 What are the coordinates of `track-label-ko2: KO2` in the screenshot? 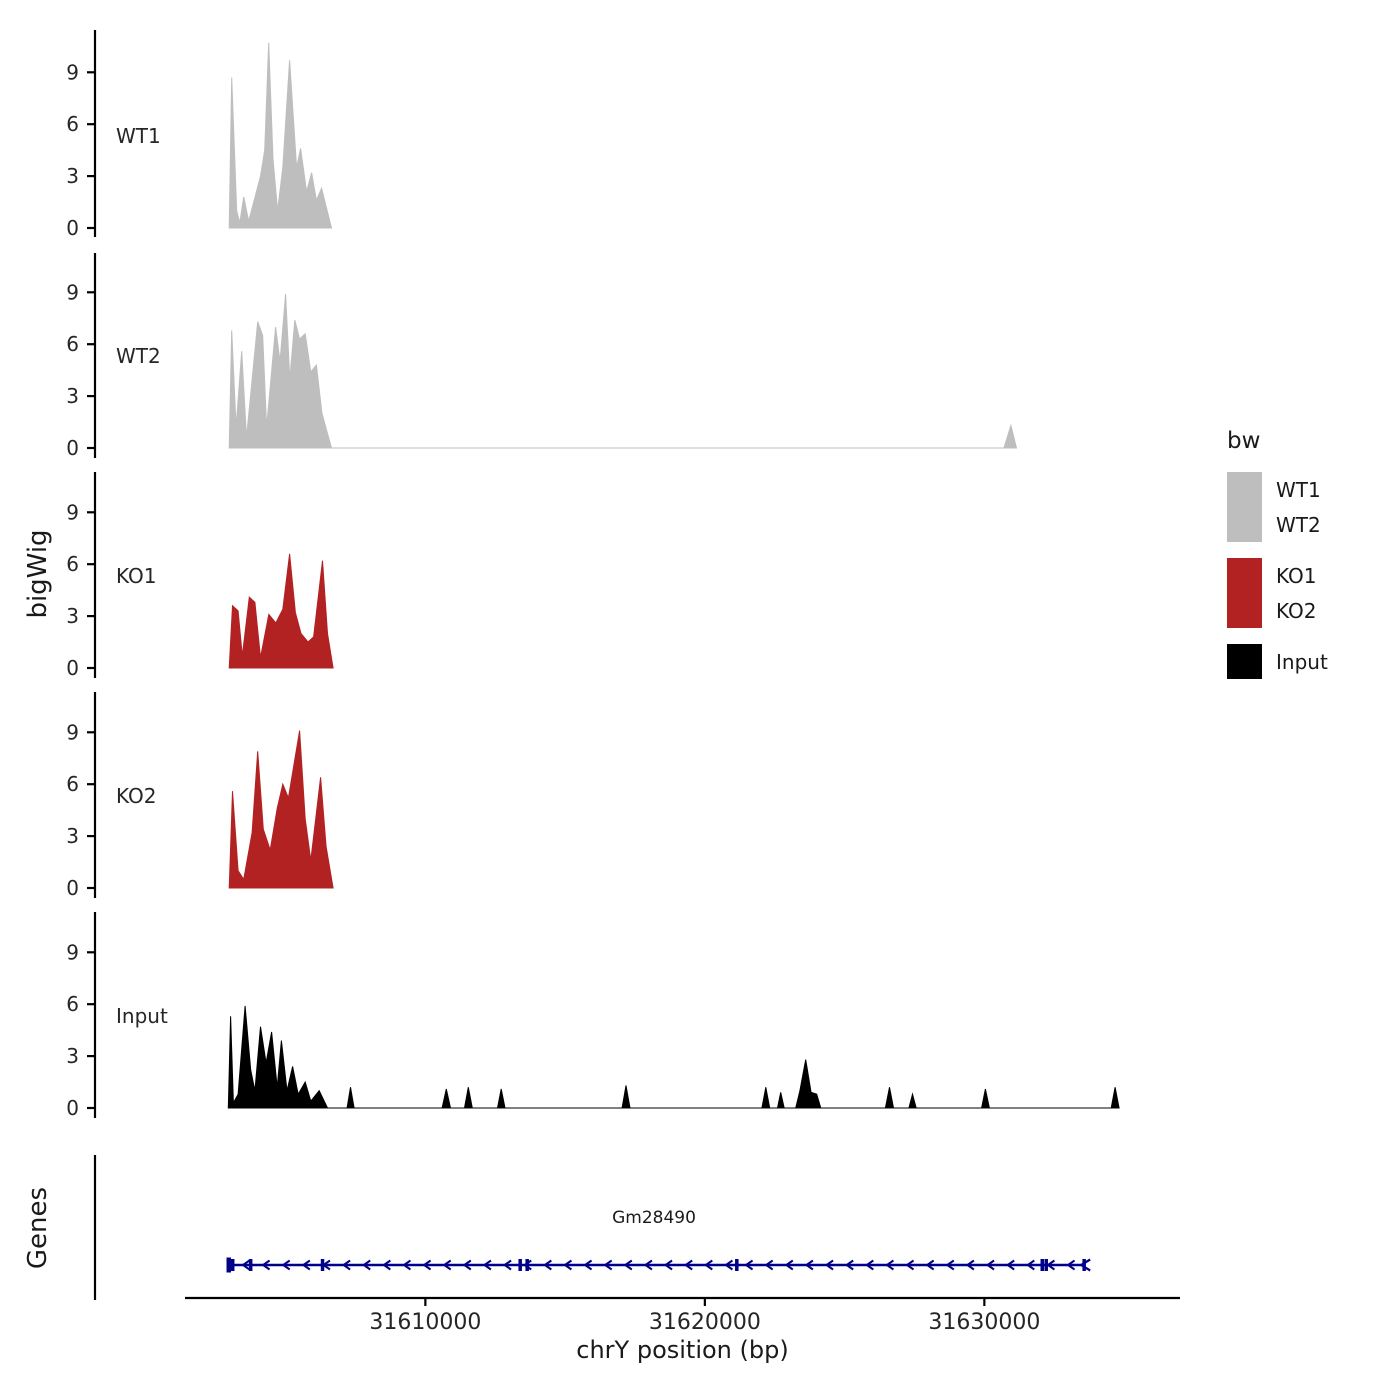 It's located at (136, 796).